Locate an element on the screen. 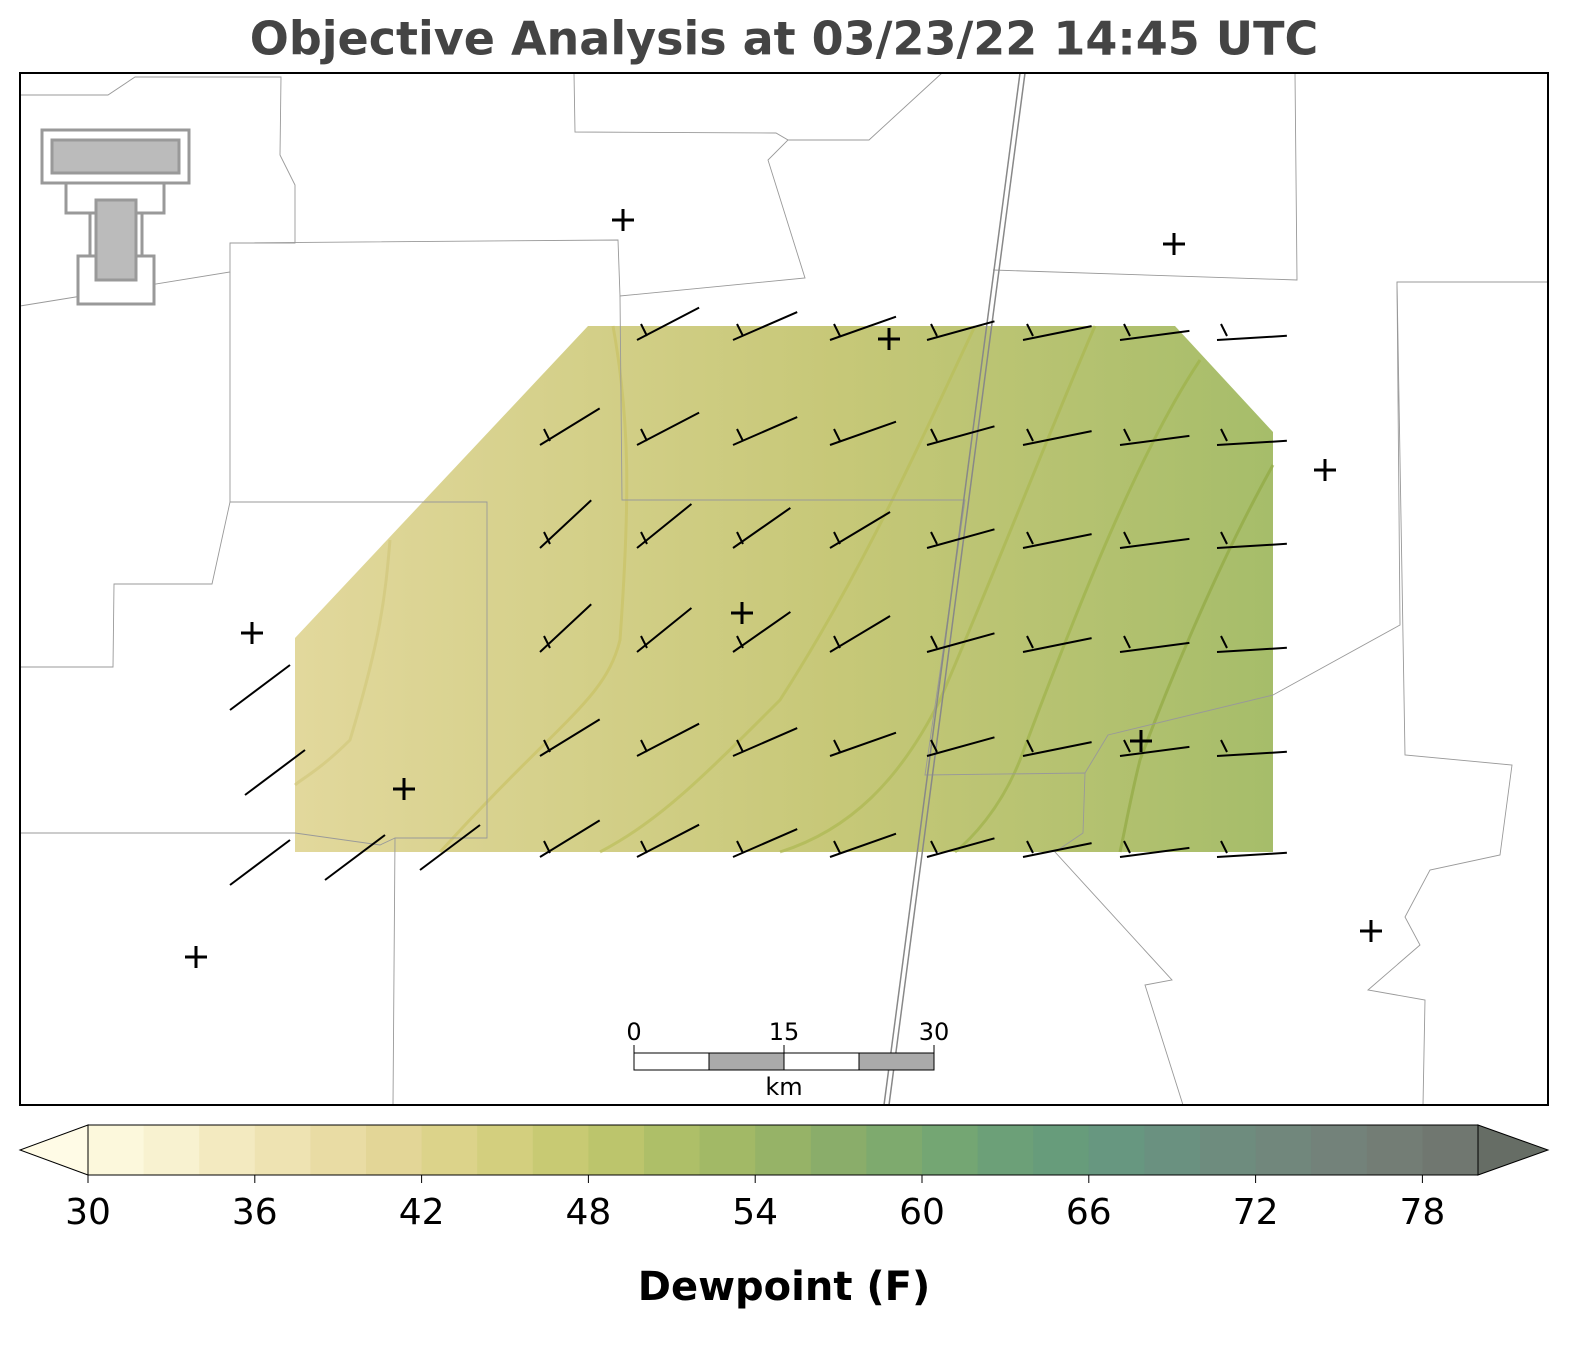  colorbar-tick-label: 42 is located at coordinates (422, 1212).